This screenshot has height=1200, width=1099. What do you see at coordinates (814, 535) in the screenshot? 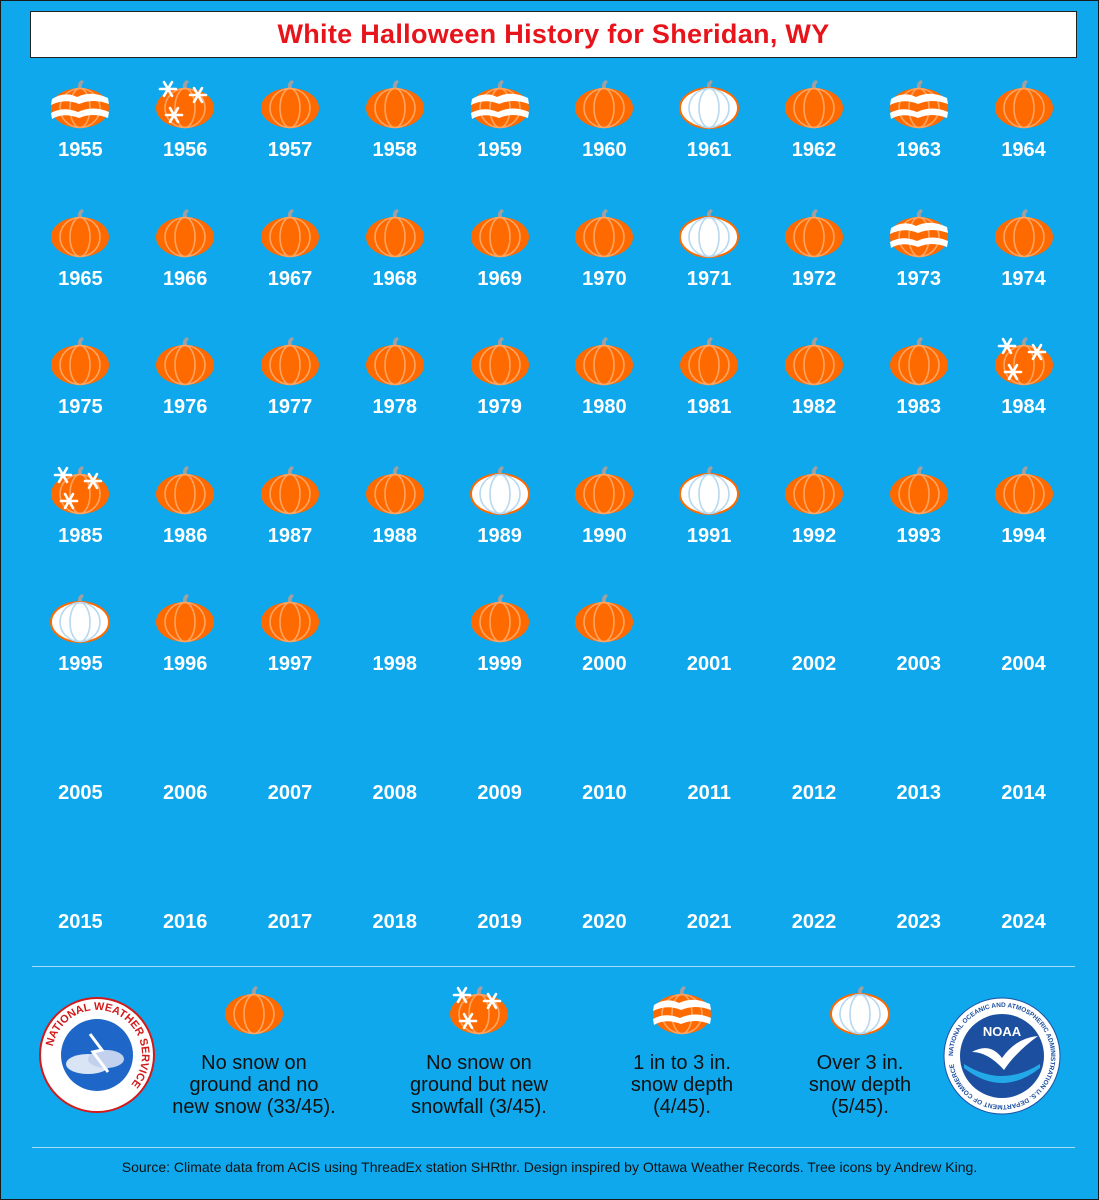
I see `year-label: 1992` at bounding box center [814, 535].